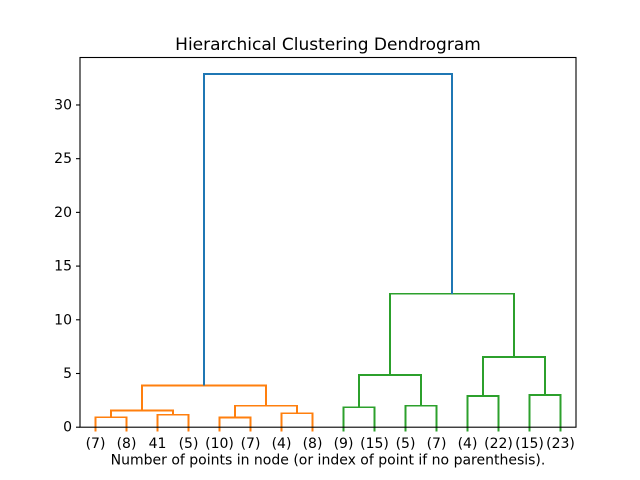  I want to click on x-tick-label: (23), so click(560, 444).